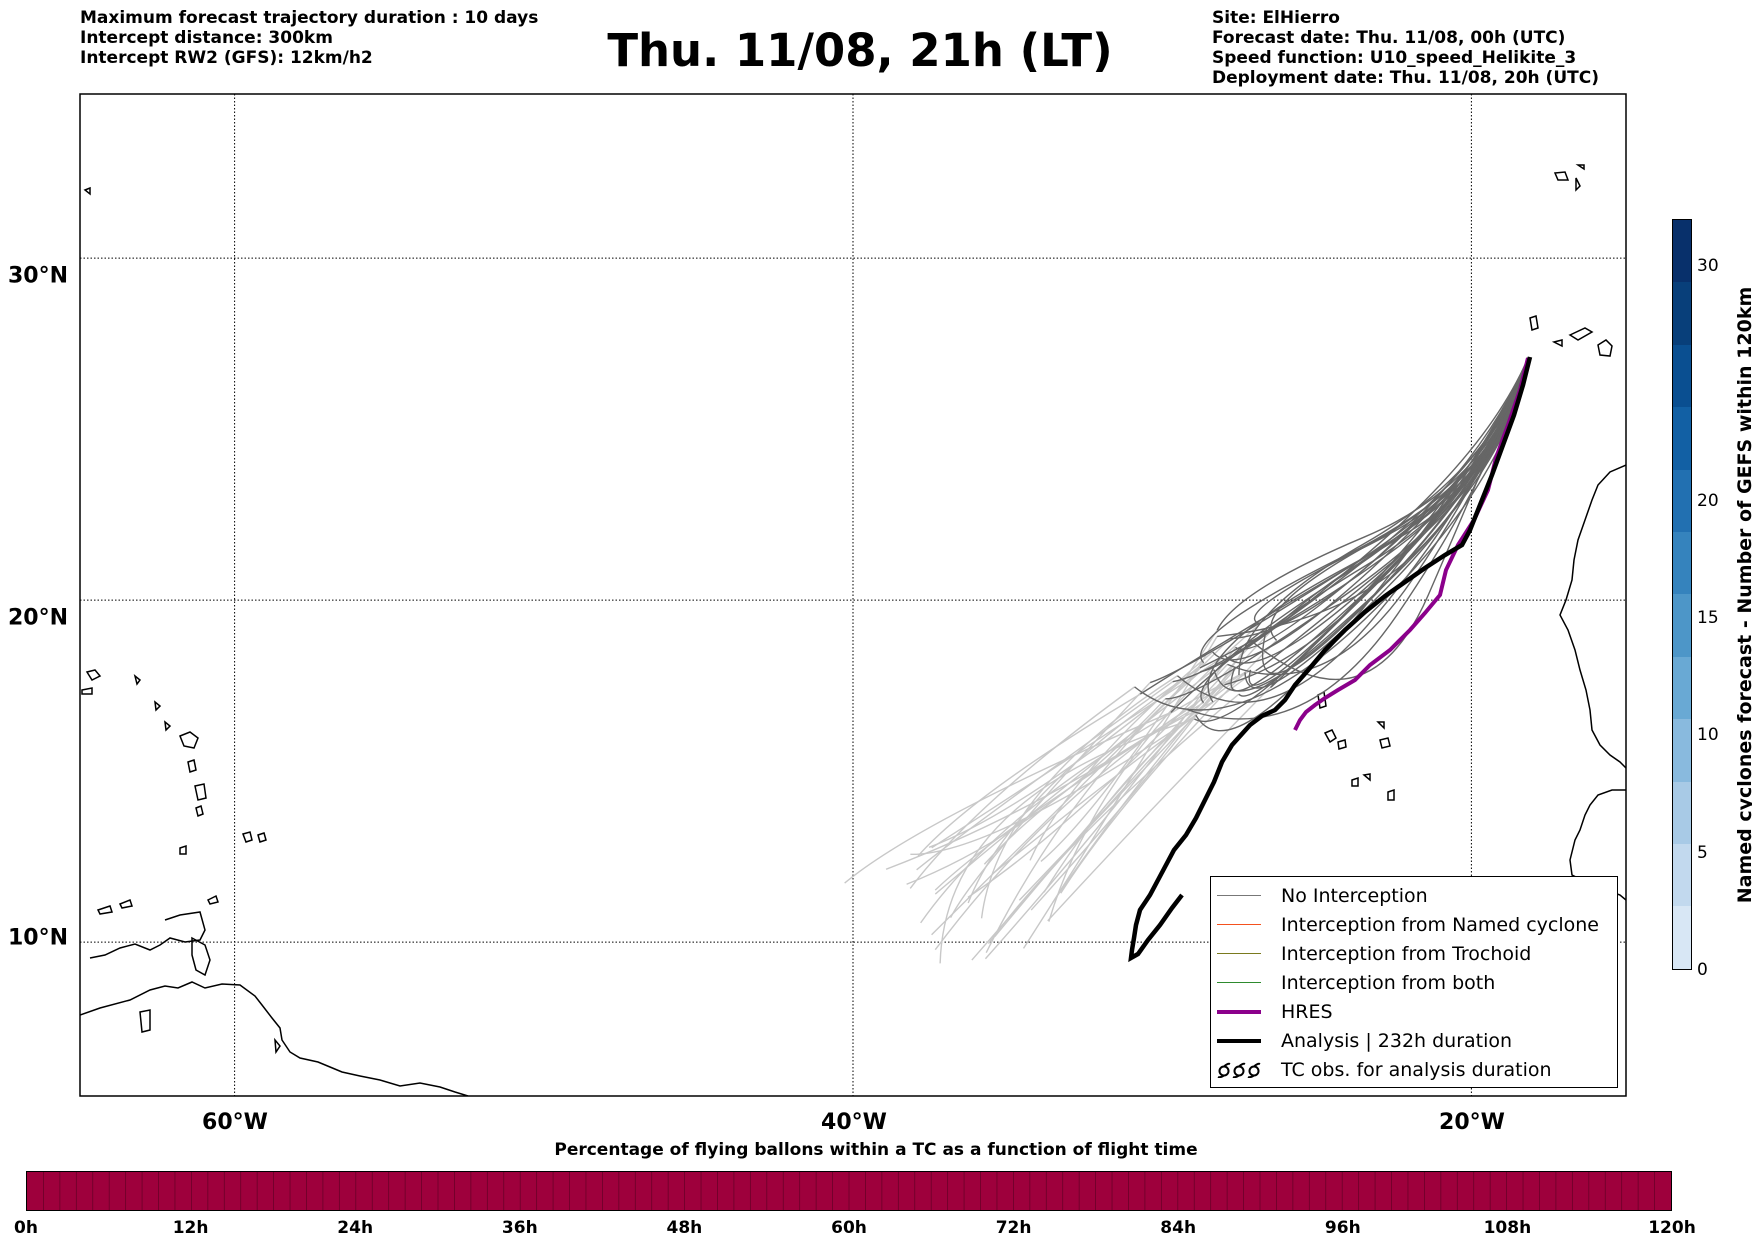  I want to click on ptc-tick-label: 72h, so click(1013, 1228).